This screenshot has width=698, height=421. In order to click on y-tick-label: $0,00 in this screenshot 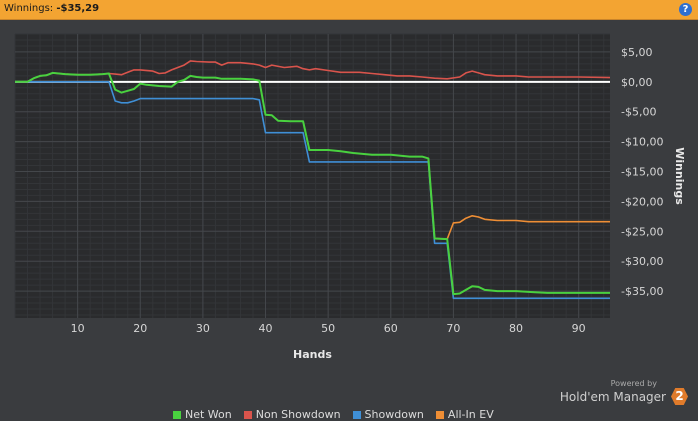, I will do `click(637, 82)`.